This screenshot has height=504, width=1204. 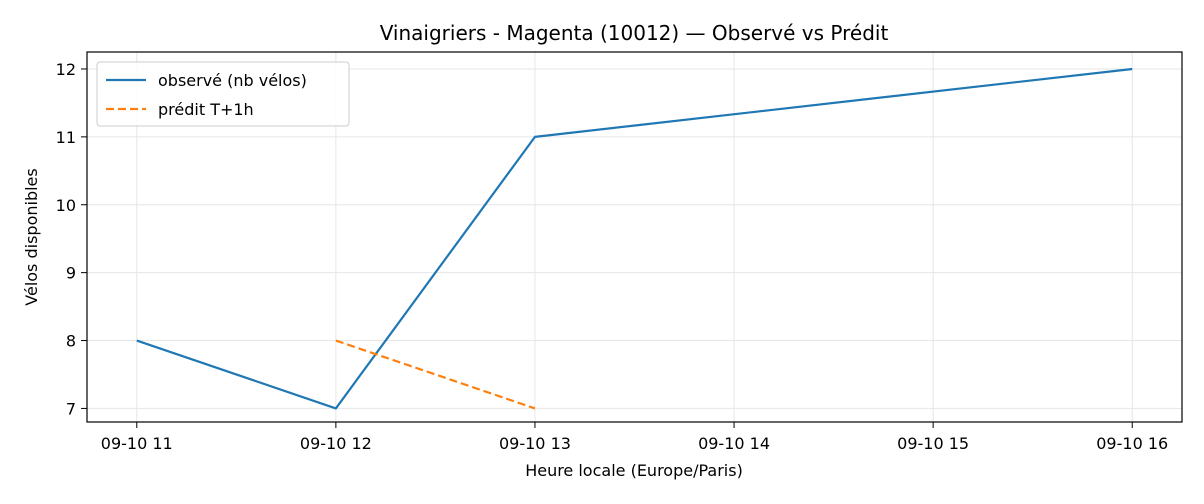 I want to click on x-tick-label: 09-10 15, so click(x=933, y=443).